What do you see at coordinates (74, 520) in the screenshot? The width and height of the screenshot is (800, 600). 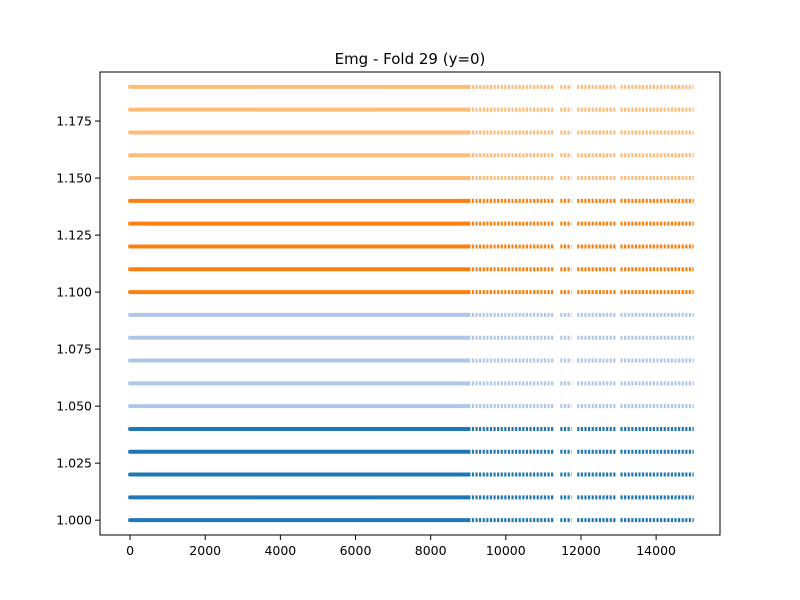 I see `y-tick-label: 1.000` at bounding box center [74, 520].